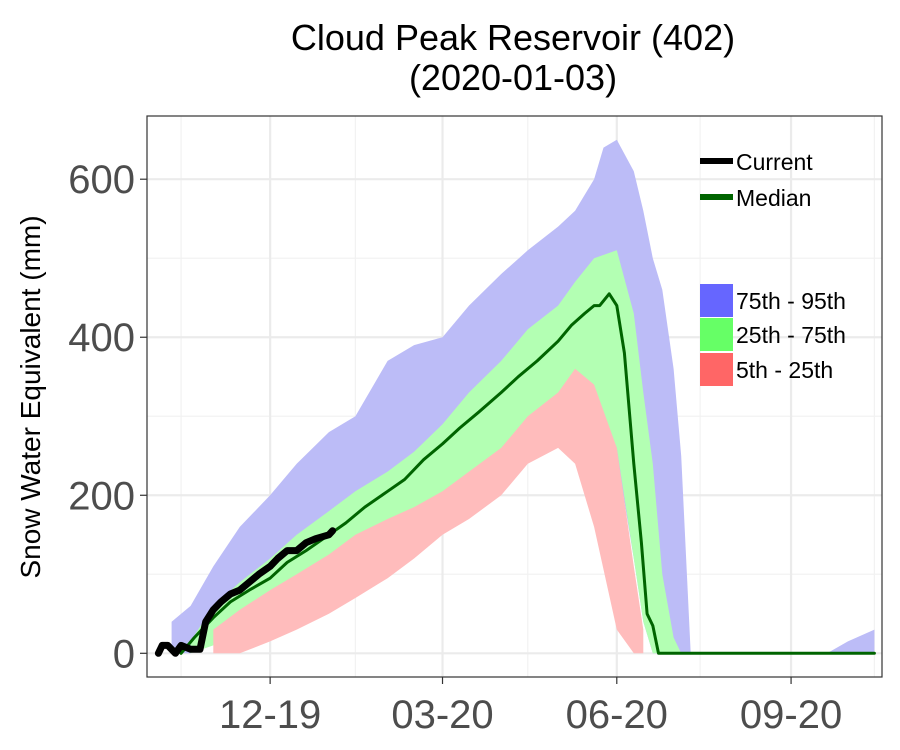 Image resolution: width=900 pixels, height=750 pixels. I want to click on legend-p25-75-swatch, so click(716, 334).